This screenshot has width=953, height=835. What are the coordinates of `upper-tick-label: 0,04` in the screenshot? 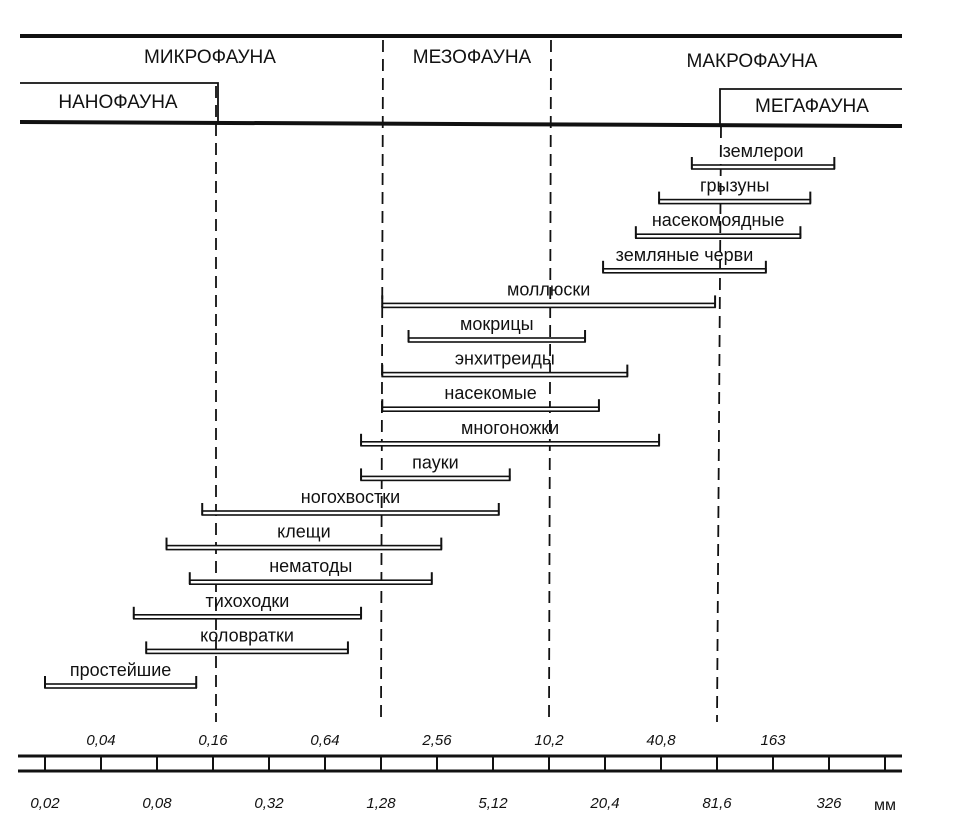 It's located at (100, 740).